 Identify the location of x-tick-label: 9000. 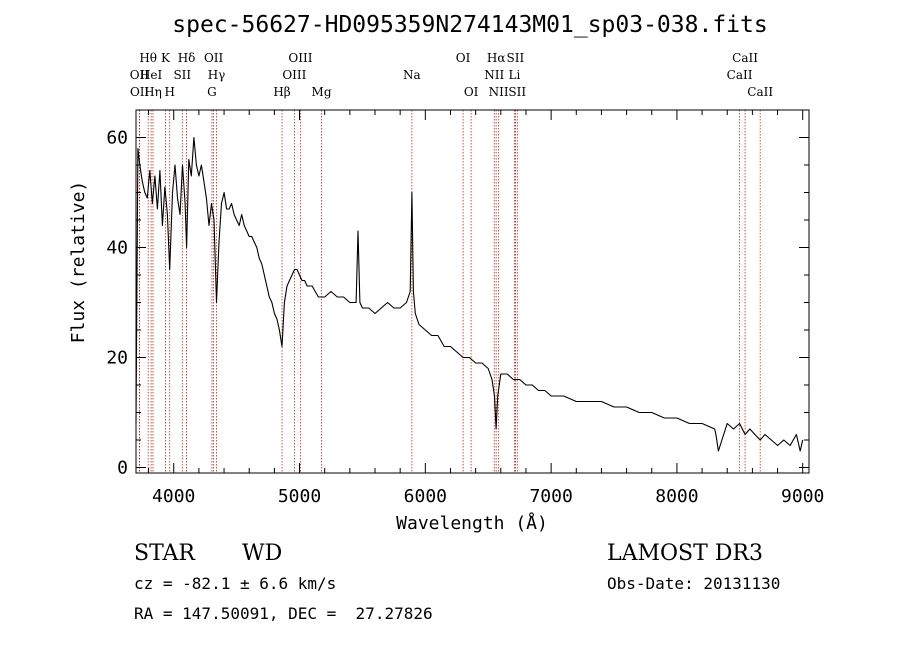
(802, 496).